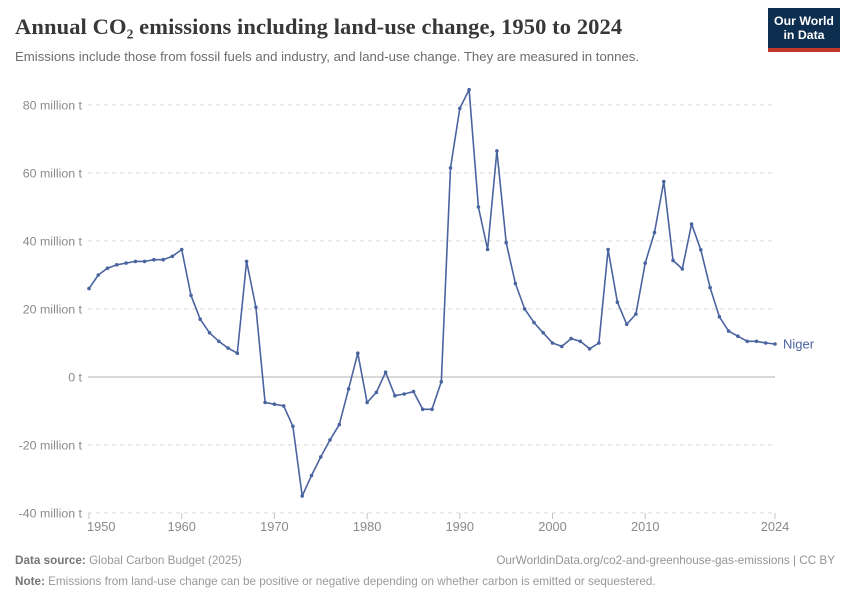 The image size is (850, 600). I want to click on x-axis-tick-label: 2000, so click(552, 526).